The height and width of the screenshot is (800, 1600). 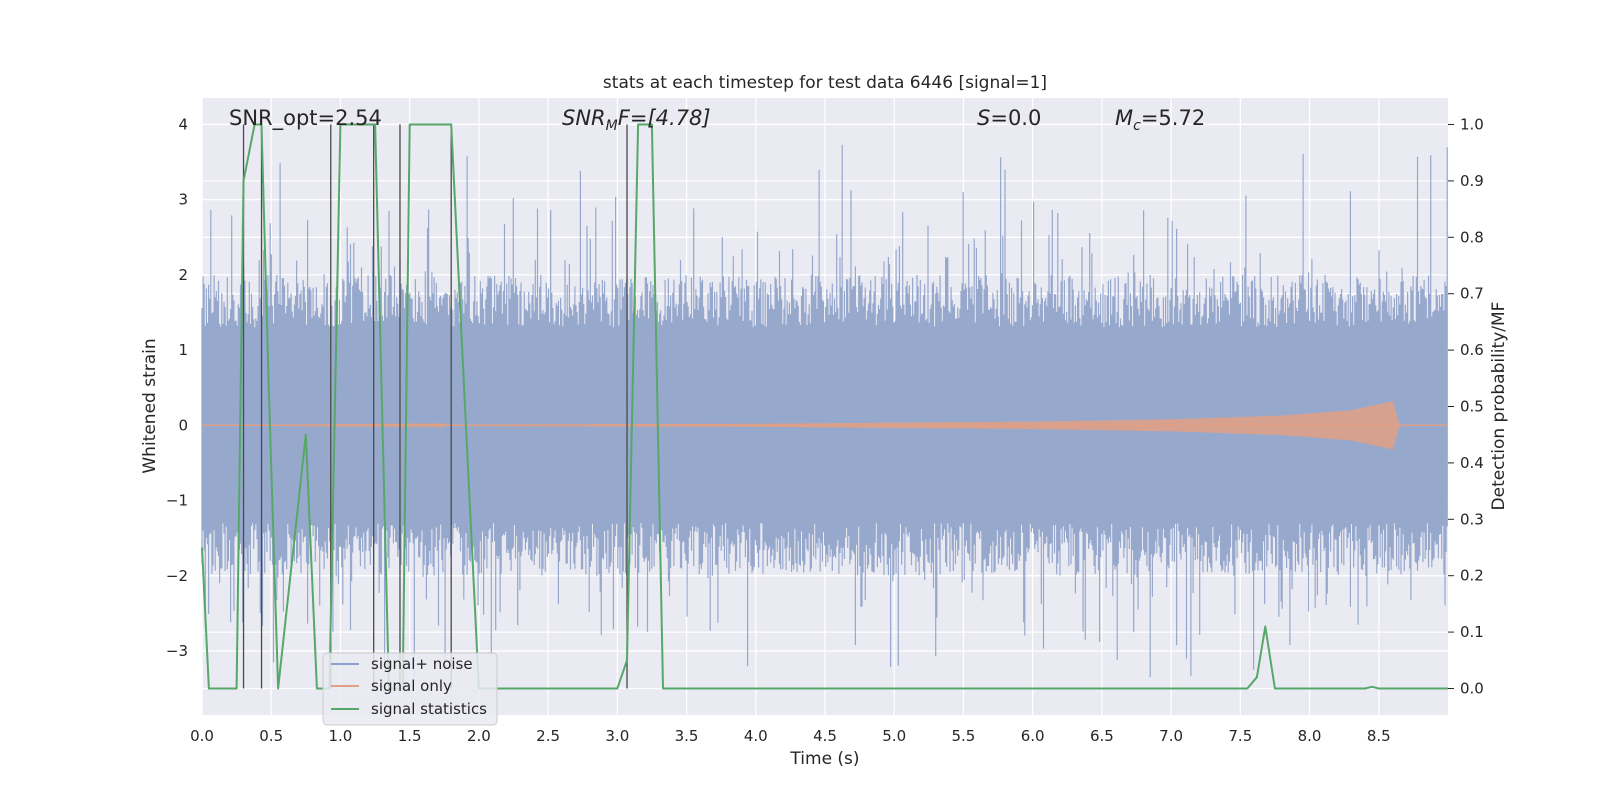 What do you see at coordinates (983, 118) in the screenshot?
I see `s-var: S` at bounding box center [983, 118].